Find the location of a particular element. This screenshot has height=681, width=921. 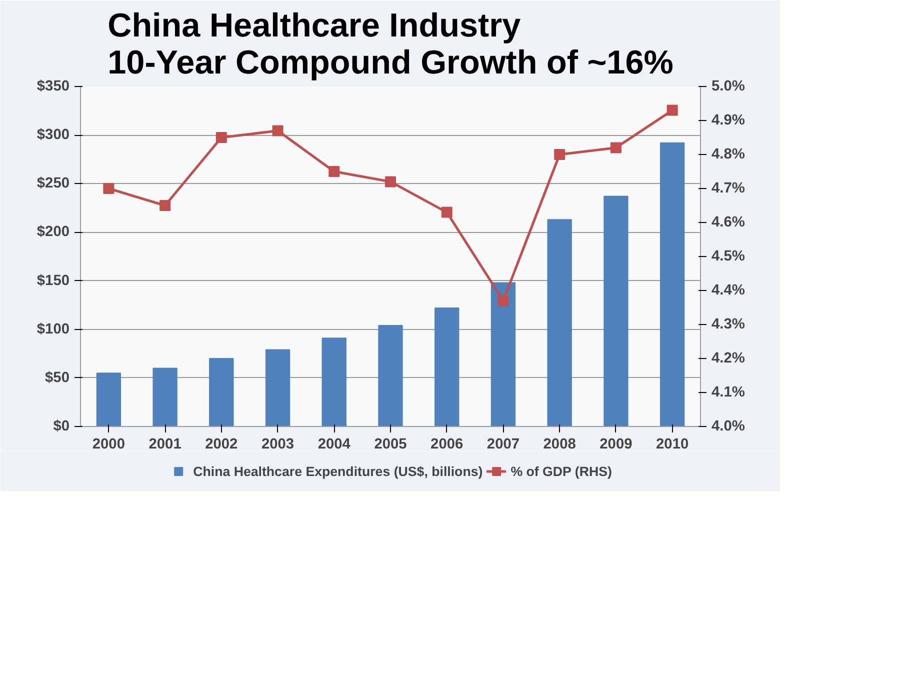

x-tick-label: 2008 is located at coordinates (559, 444).